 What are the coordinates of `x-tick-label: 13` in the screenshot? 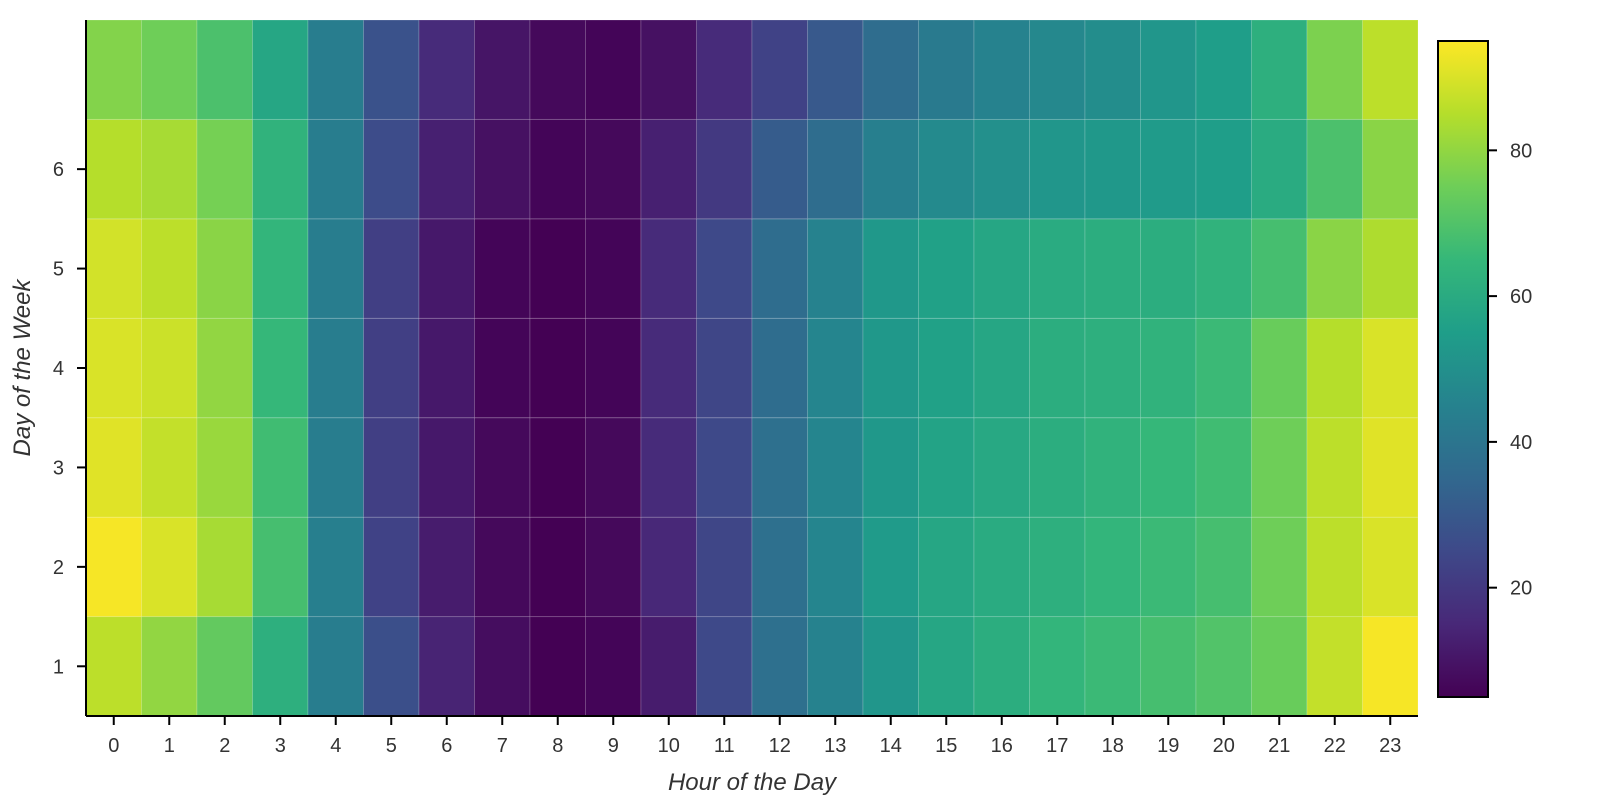 It's located at (835, 746).